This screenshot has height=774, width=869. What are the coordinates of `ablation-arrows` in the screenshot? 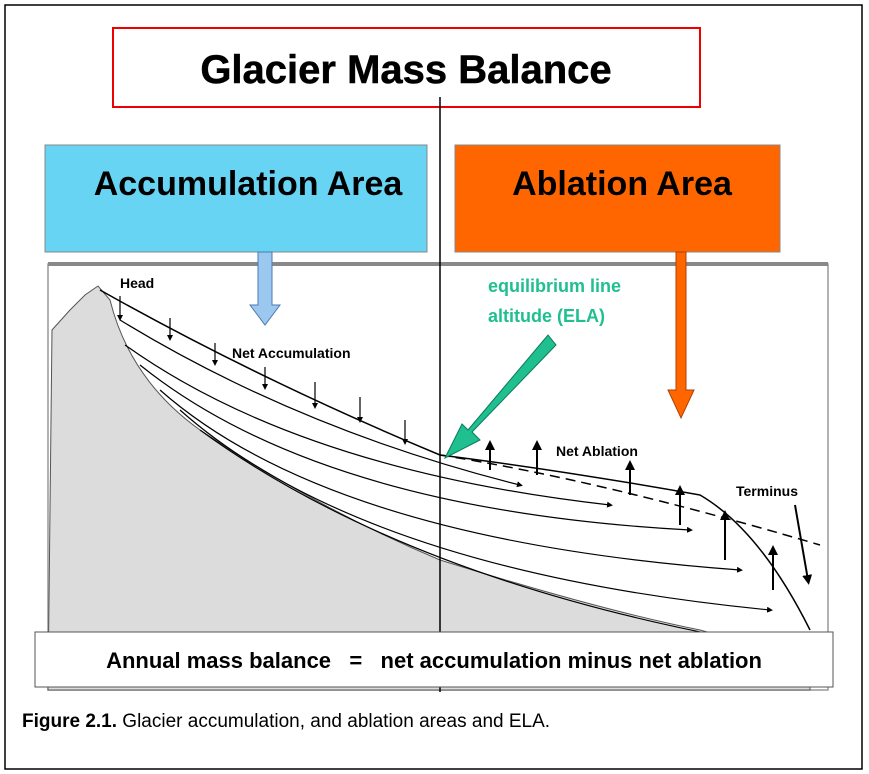 It's located at (649, 515).